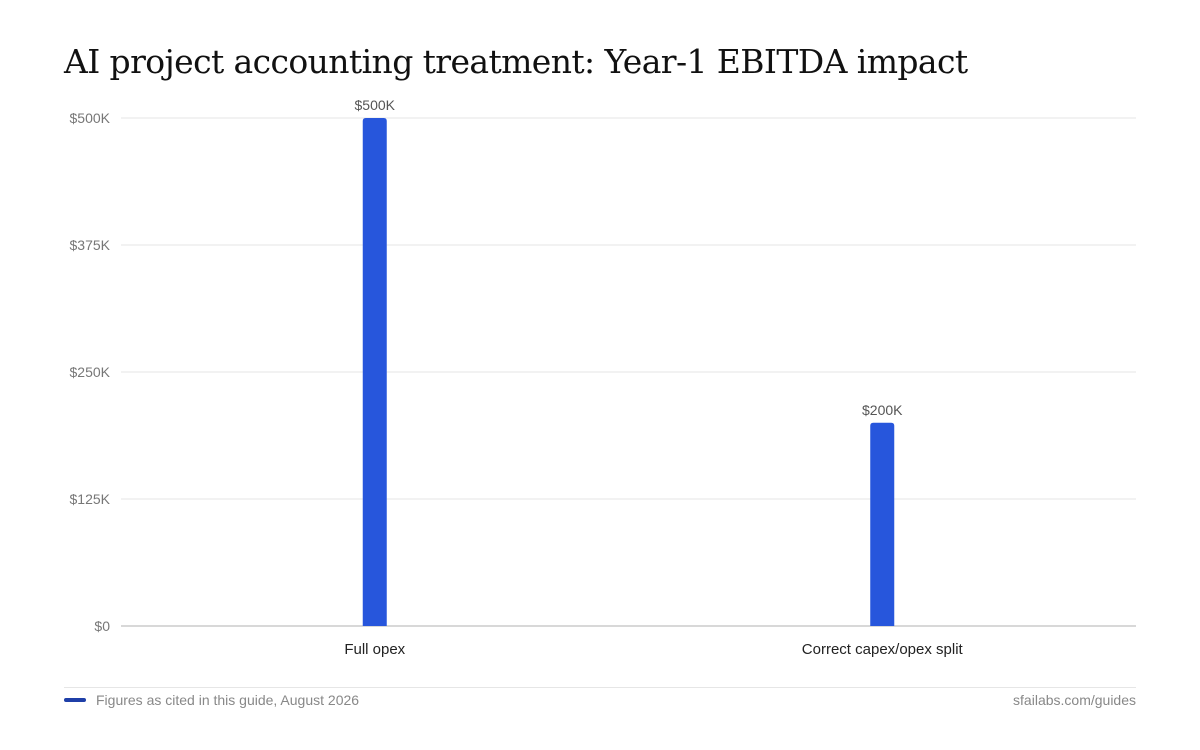 The image size is (1200, 750). Describe the element at coordinates (653, 649) in the screenshot. I see `x-axis-category-labels: Full opex Correct capex/opex split` at that location.